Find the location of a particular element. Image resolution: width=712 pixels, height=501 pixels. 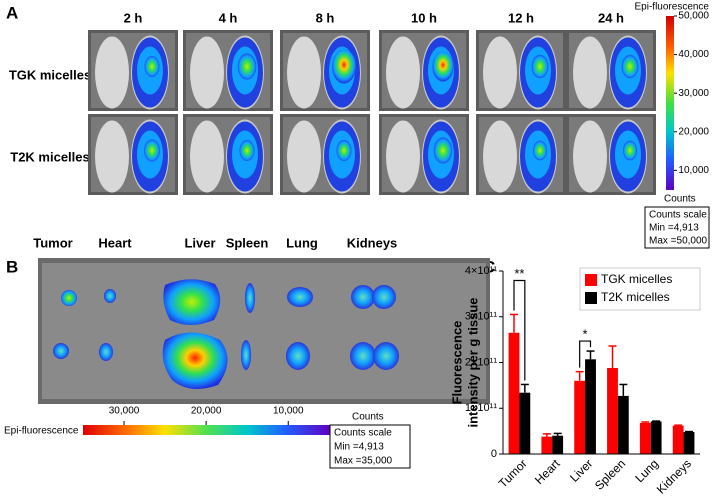

column-label: 2 h is located at coordinates (133, 17).